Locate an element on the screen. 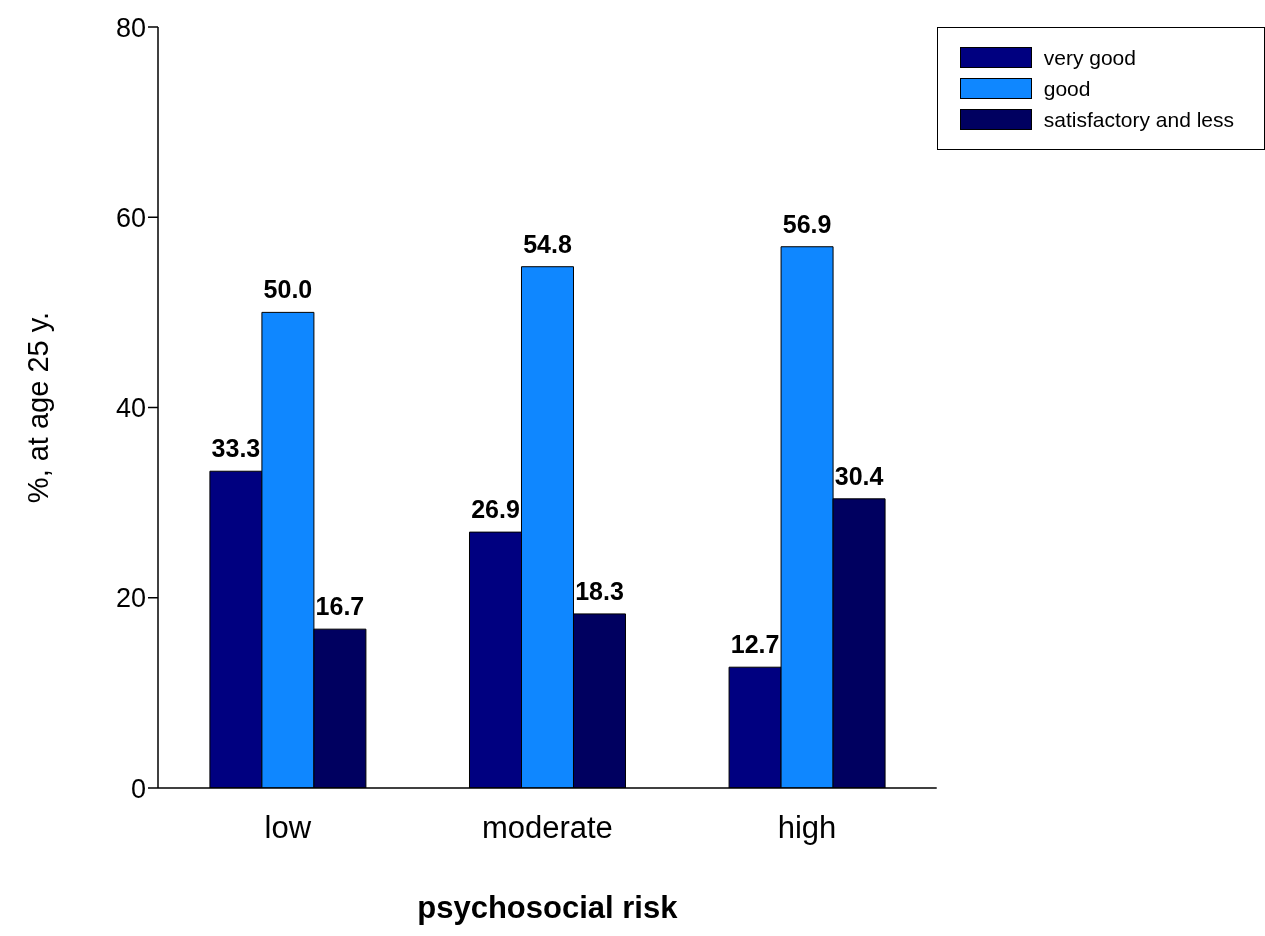 The image size is (1265, 936). x-tick-label: moderate is located at coordinates (547, 828).